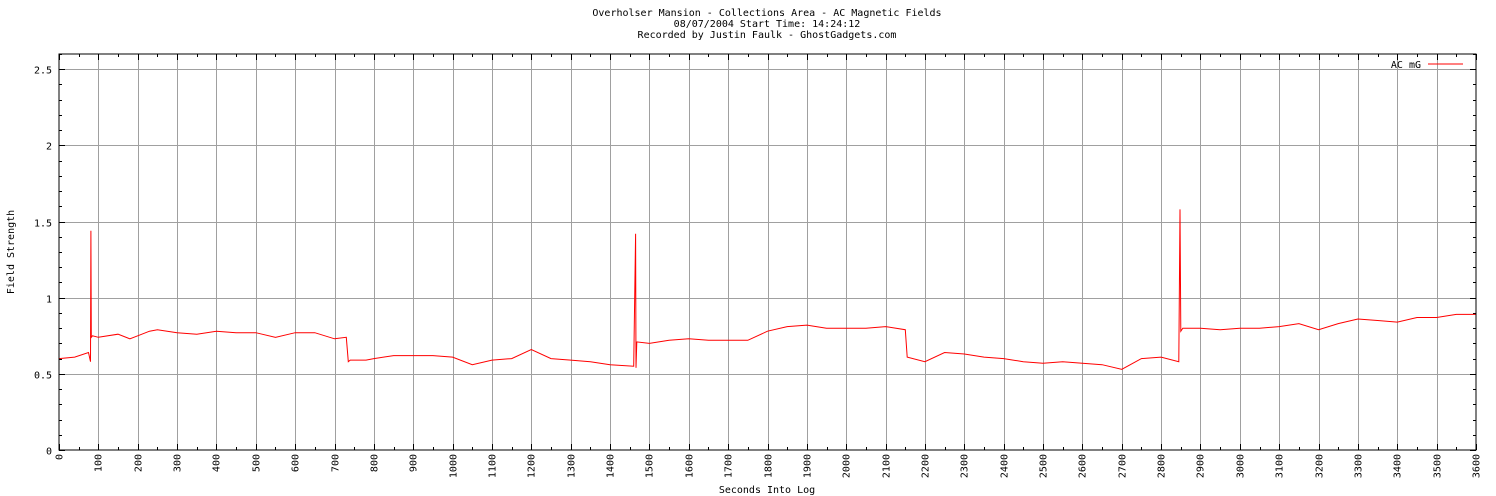  What do you see at coordinates (650, 466) in the screenshot?
I see `x-tick-label: 1500` at bounding box center [650, 466].